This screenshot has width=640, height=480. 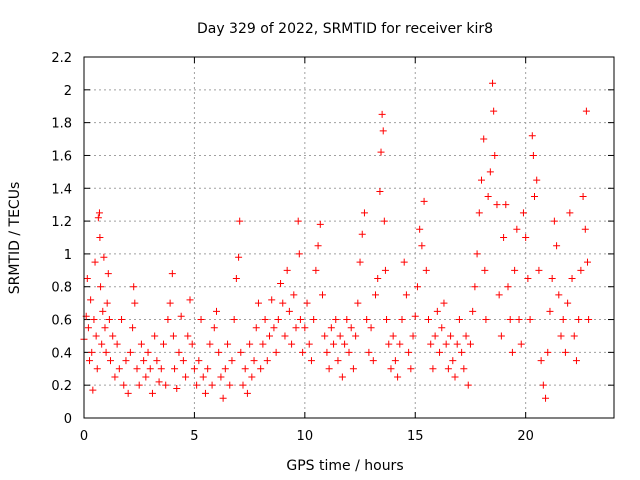 What do you see at coordinates (61, 58) in the screenshot?
I see `y-tick-label: 2.2` at bounding box center [61, 58].